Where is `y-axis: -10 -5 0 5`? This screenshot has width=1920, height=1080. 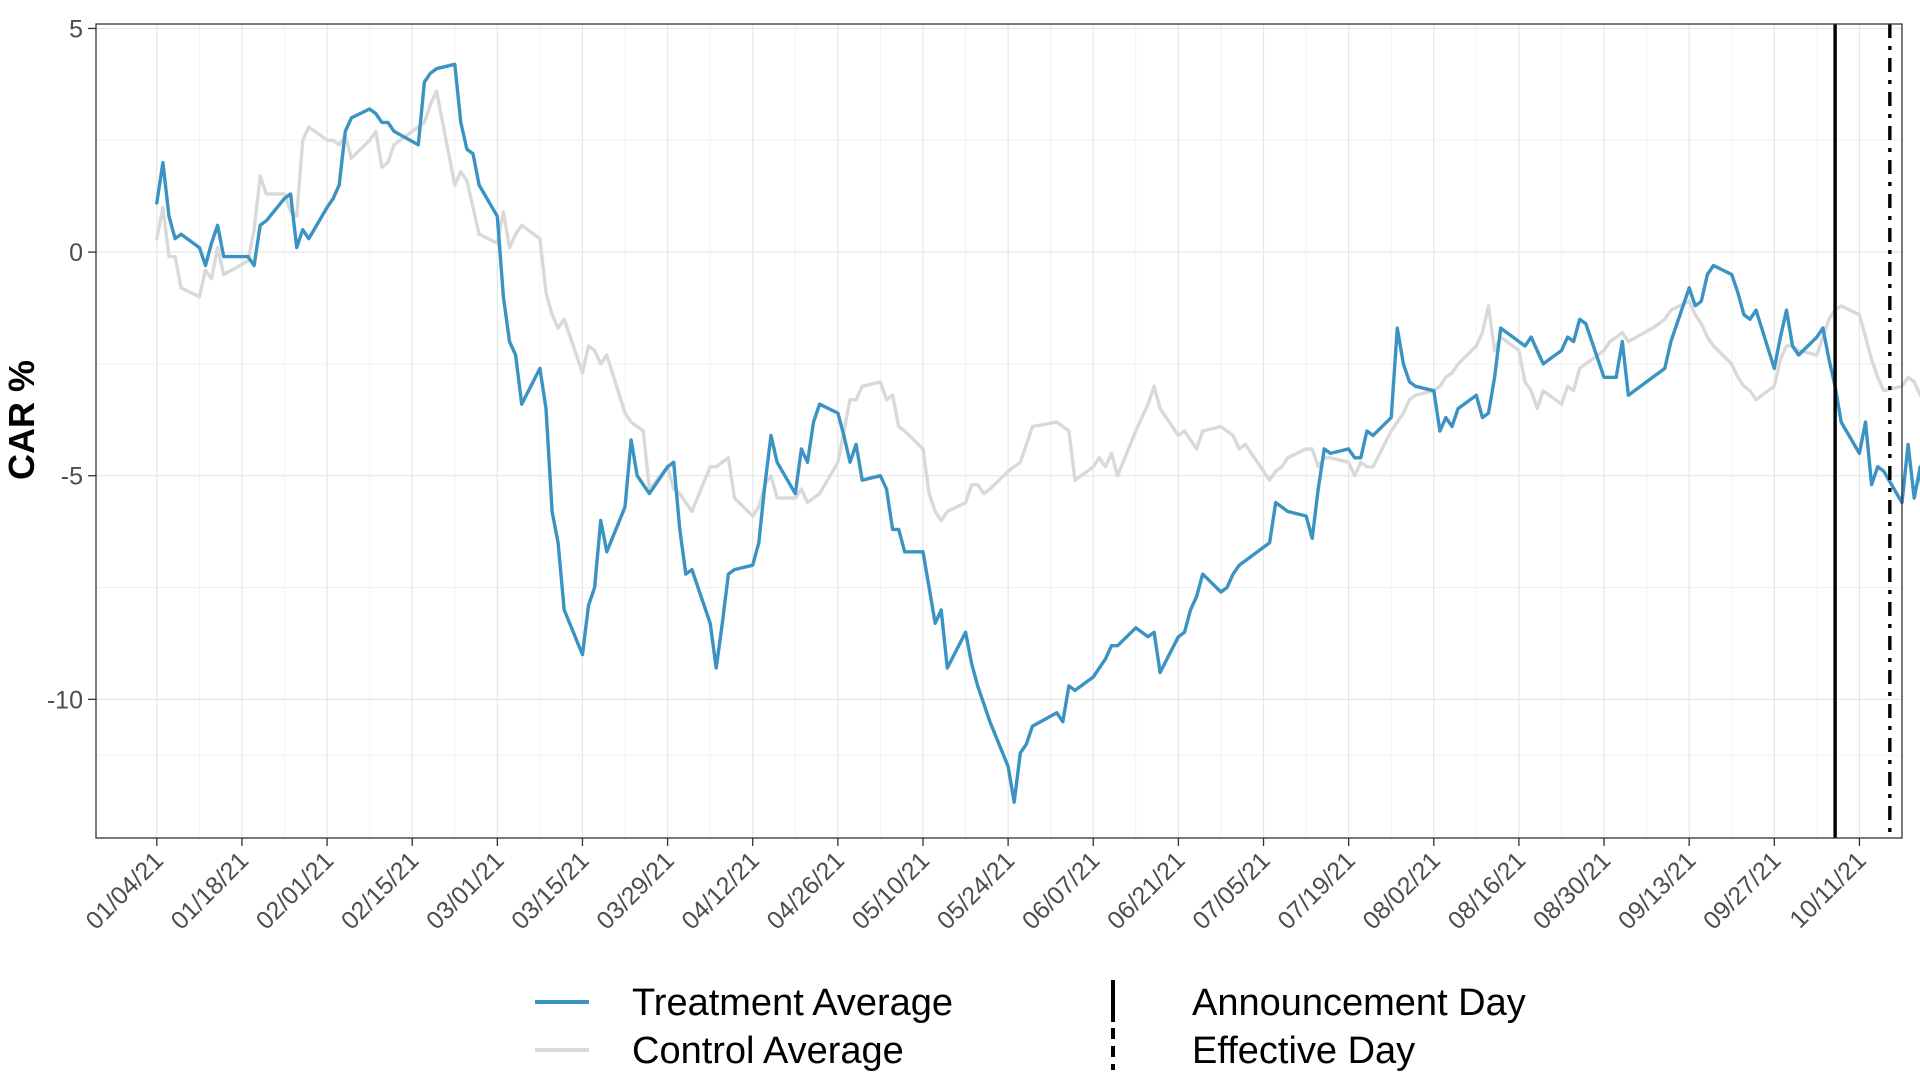
y-axis: -10 -5 0 5 is located at coordinates (71, 364).